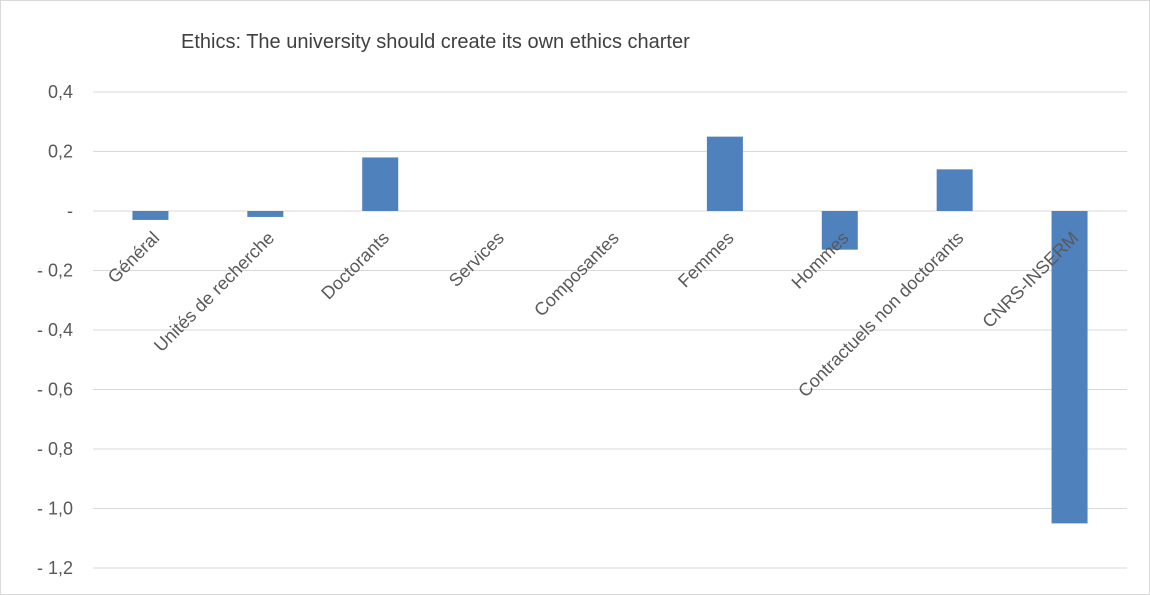 The height and width of the screenshot is (595, 1150). Describe the element at coordinates (355, 266) in the screenshot. I see `category-label: Doctorants` at that location.